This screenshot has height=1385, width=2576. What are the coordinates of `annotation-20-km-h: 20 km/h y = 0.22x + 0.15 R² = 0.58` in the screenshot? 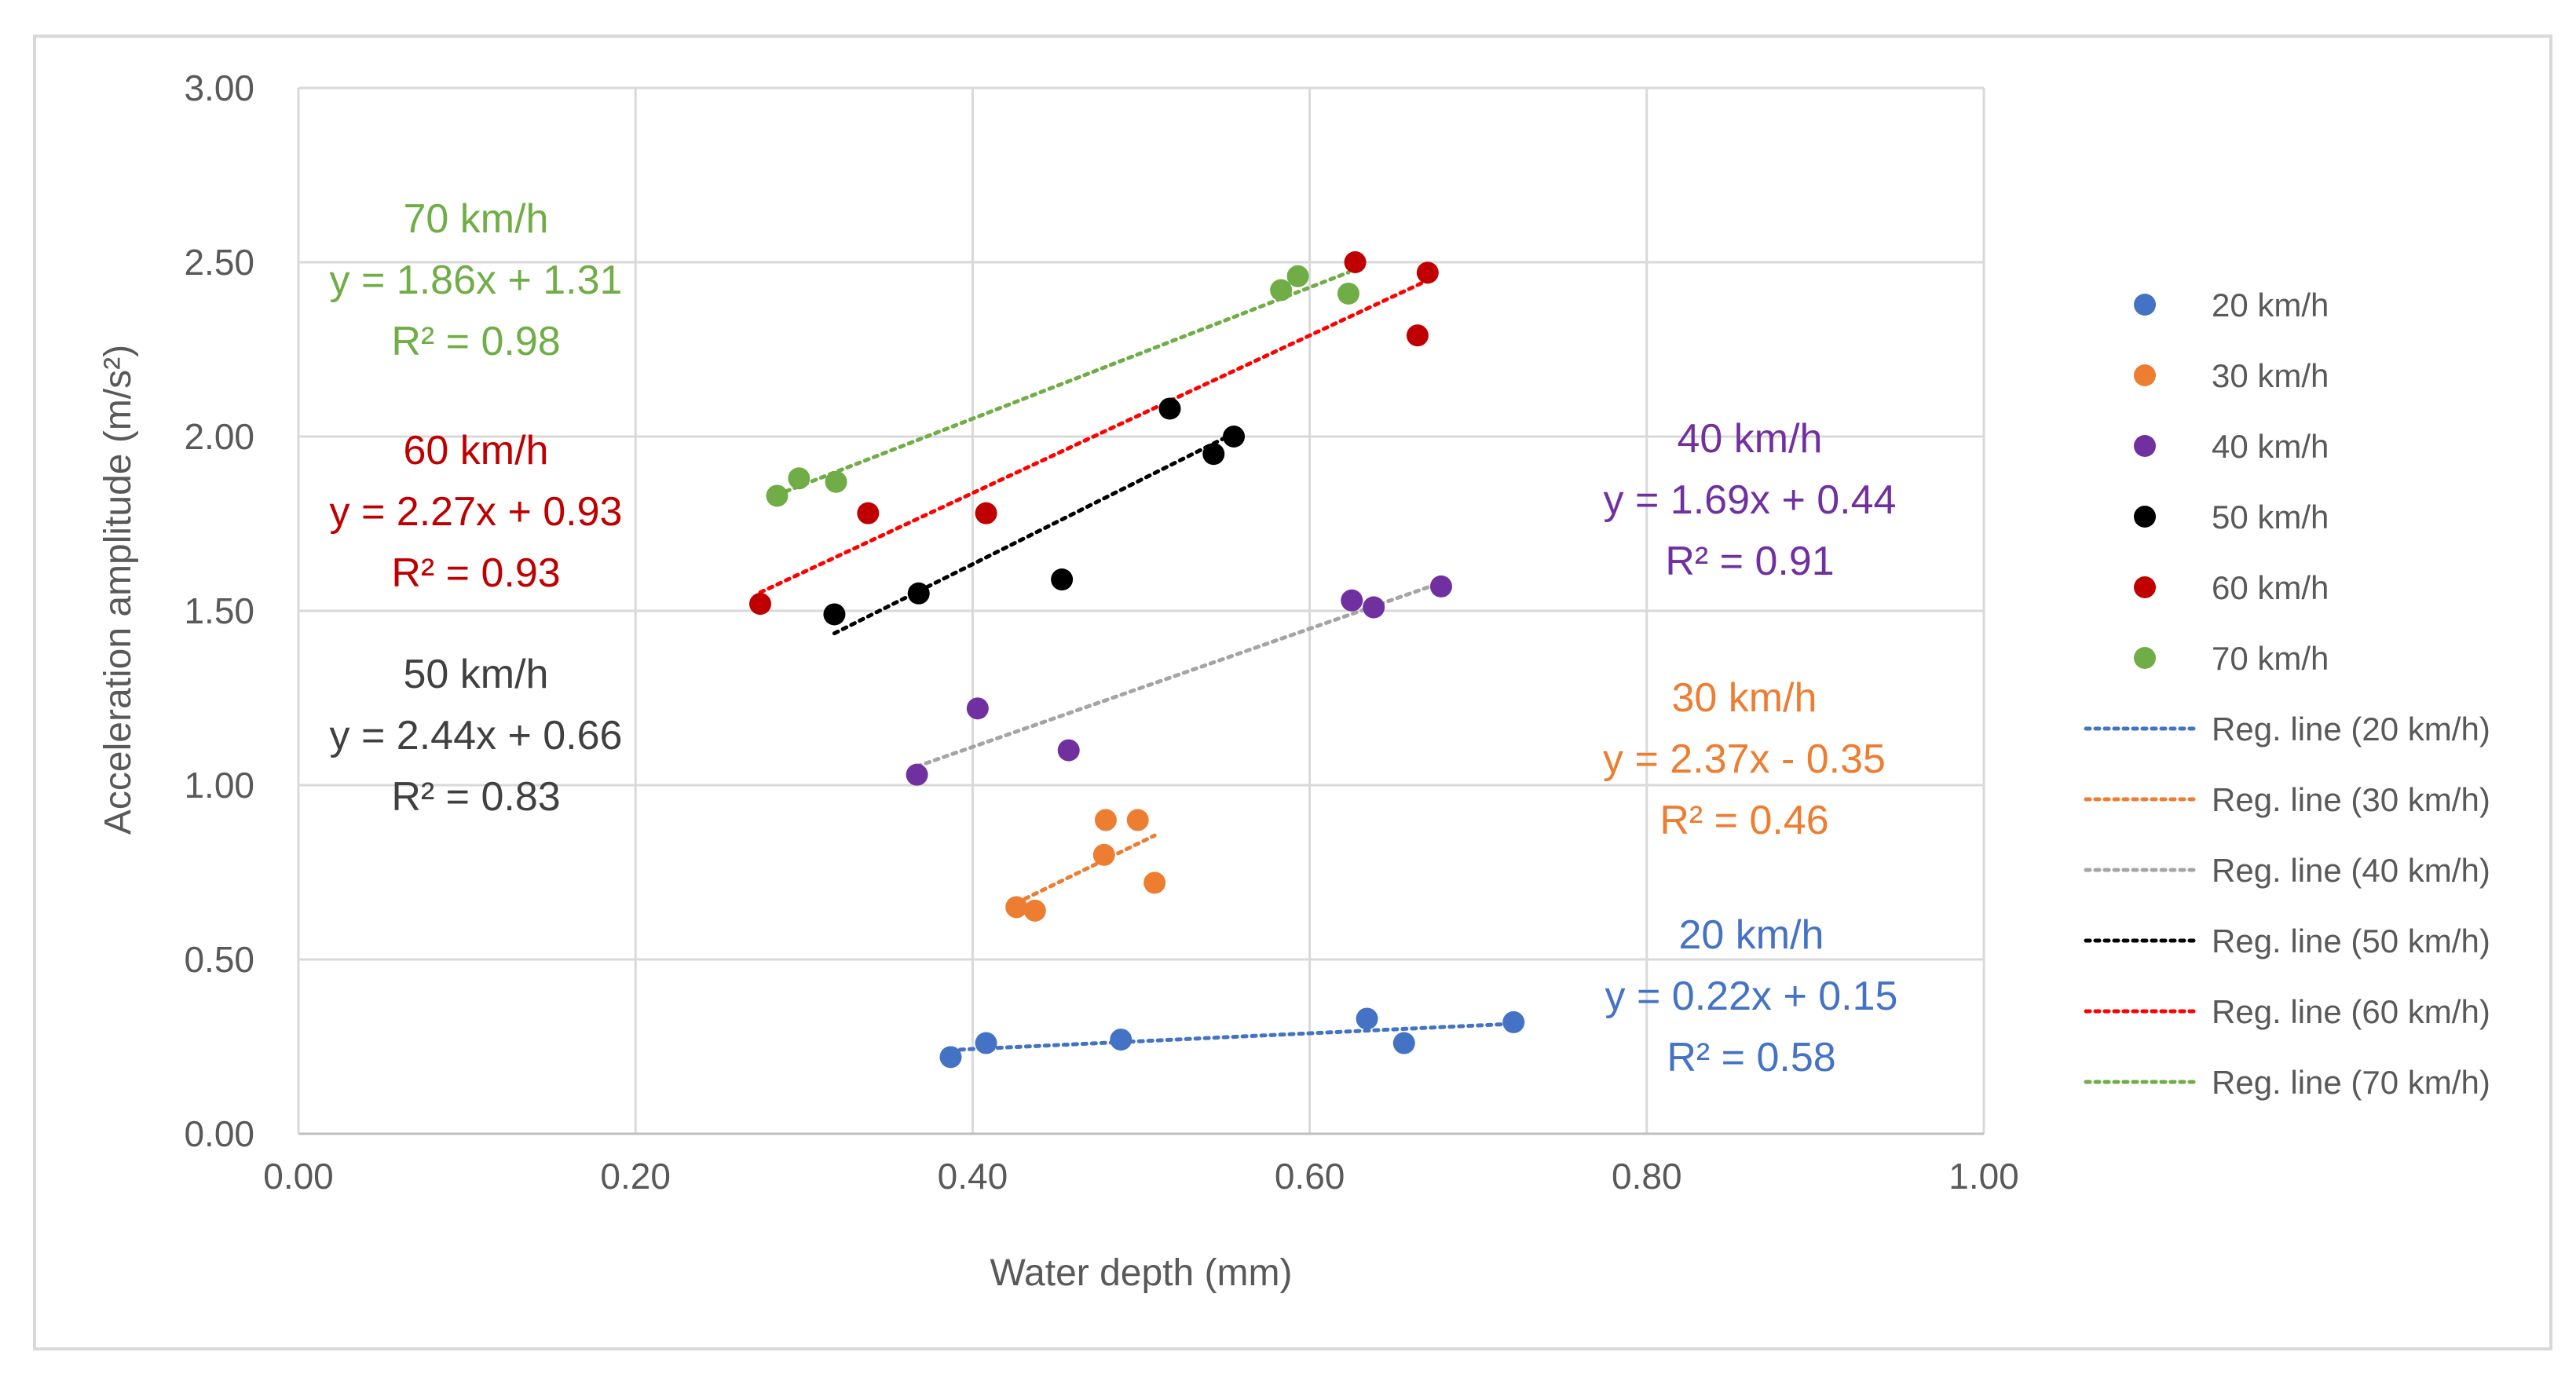 It's located at (1752, 996).